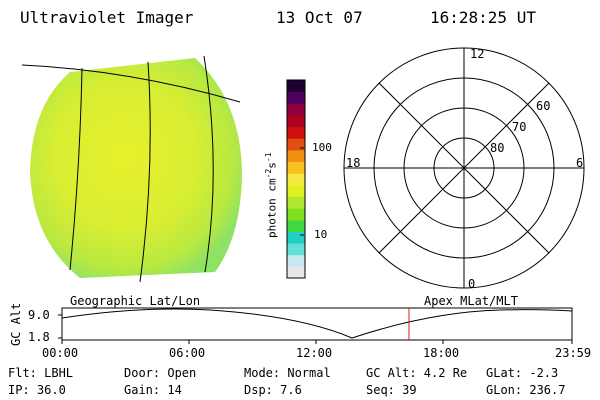 This screenshot has width=600, height=400. I want to click on colorbar-tick-100: 100, so click(322, 147).